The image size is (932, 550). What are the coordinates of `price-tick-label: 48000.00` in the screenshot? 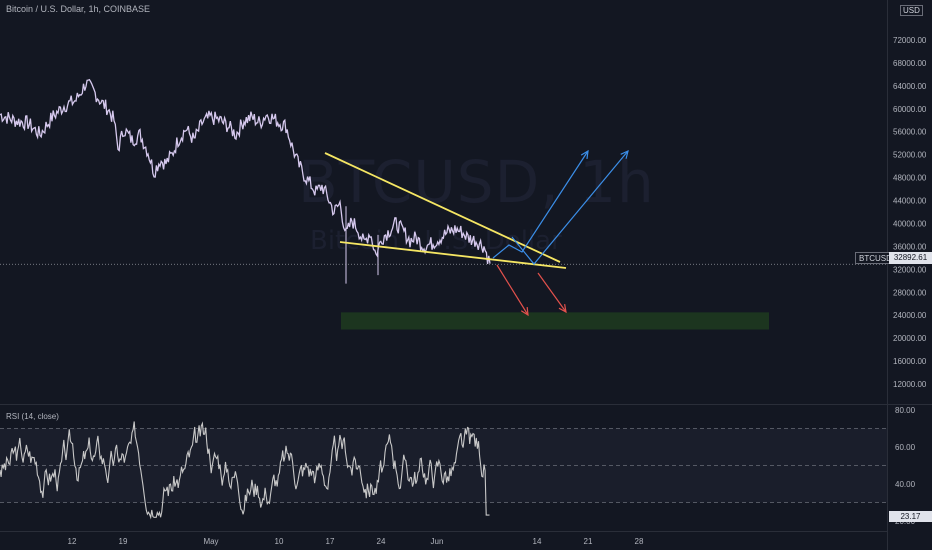 It's located at (910, 178).